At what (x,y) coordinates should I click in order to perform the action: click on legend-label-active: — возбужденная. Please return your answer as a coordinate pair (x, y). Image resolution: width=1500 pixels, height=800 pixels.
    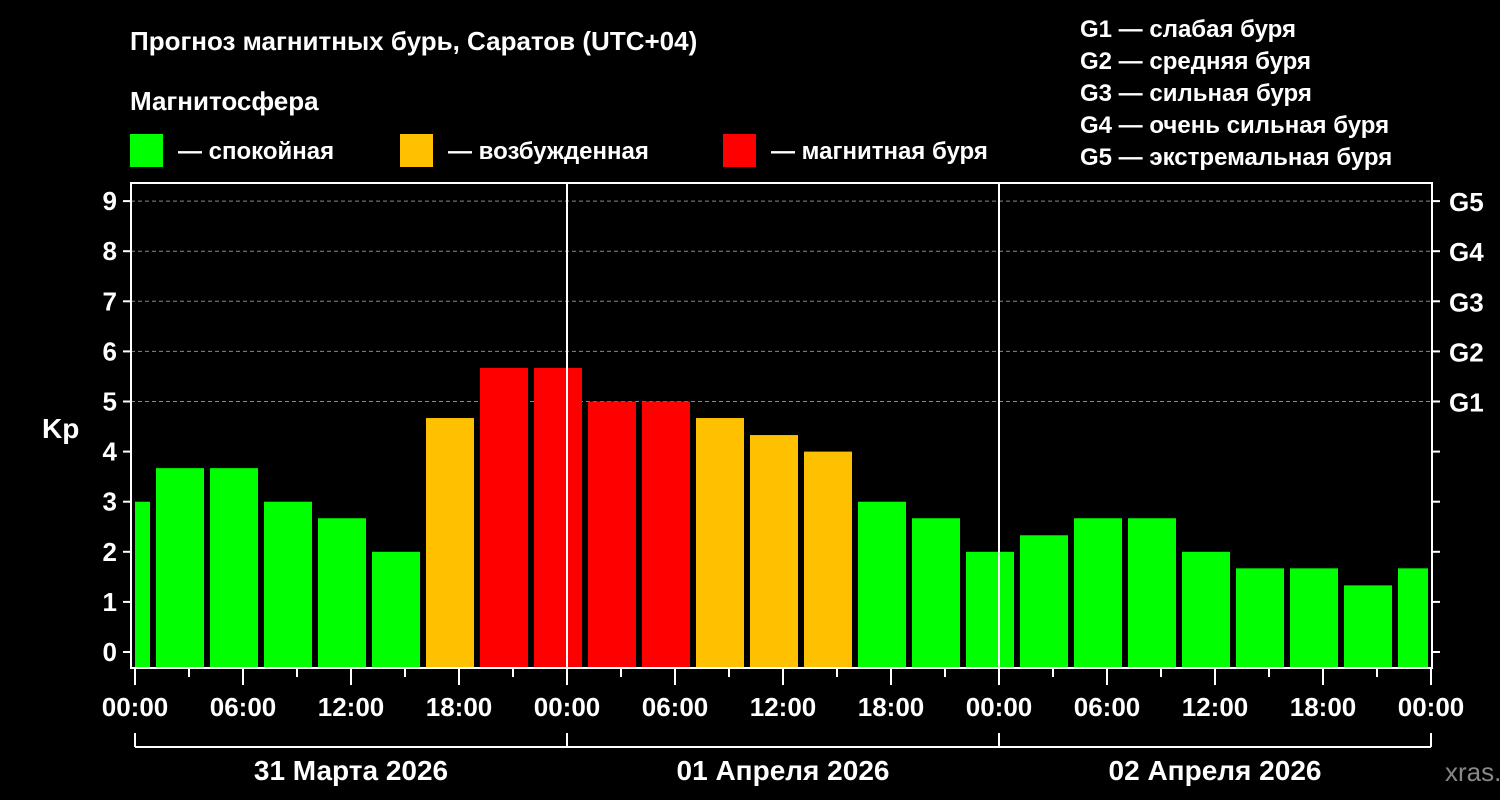
    Looking at the image, I should click on (548, 151).